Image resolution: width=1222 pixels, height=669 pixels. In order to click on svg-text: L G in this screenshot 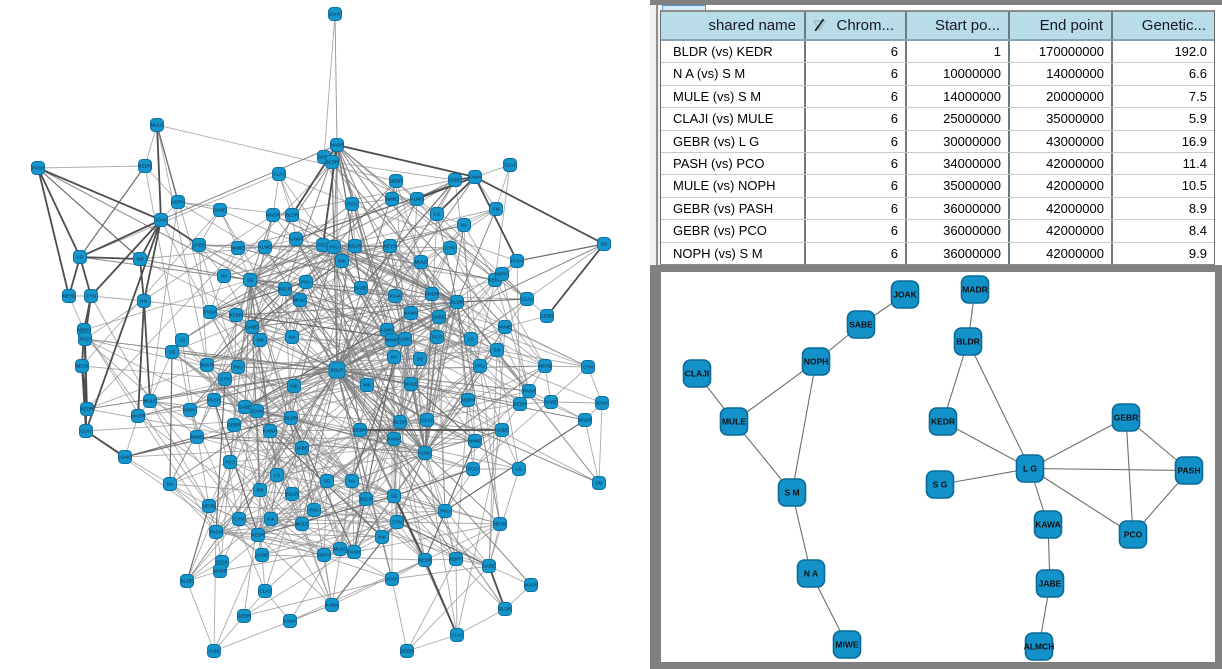, I will do `click(1030, 468)`.